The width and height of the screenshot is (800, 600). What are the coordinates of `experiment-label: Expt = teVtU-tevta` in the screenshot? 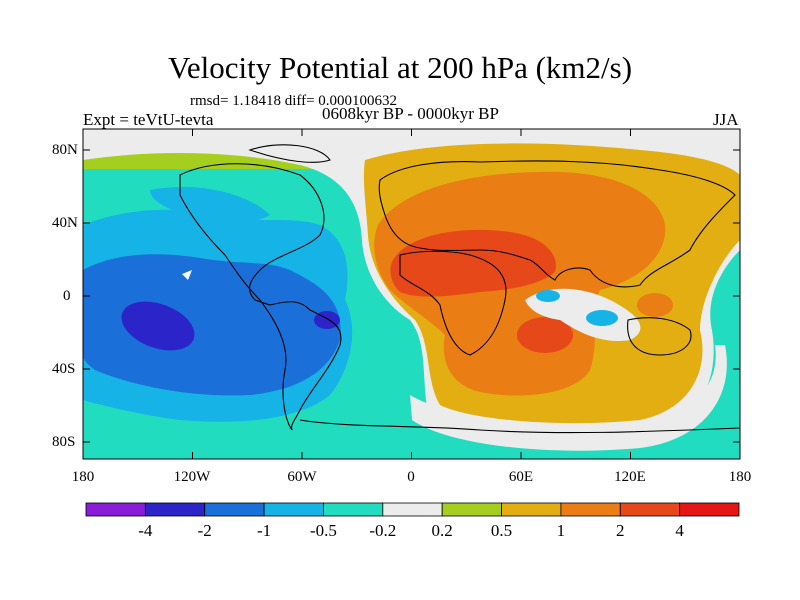 It's located at (148, 119).